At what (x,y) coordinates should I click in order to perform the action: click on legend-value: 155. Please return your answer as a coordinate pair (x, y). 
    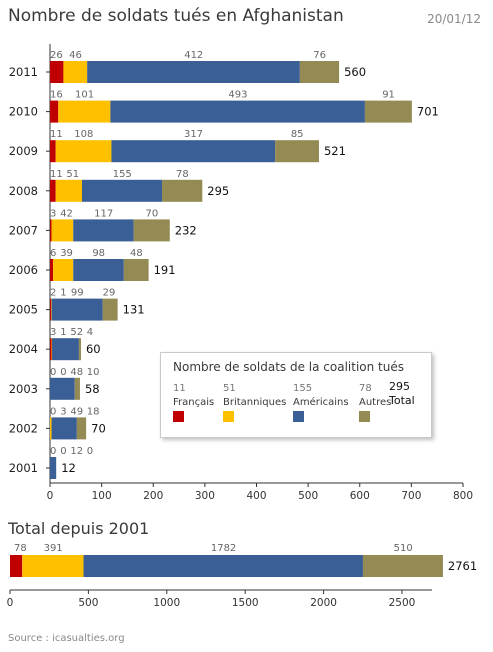
    Looking at the image, I should click on (303, 388).